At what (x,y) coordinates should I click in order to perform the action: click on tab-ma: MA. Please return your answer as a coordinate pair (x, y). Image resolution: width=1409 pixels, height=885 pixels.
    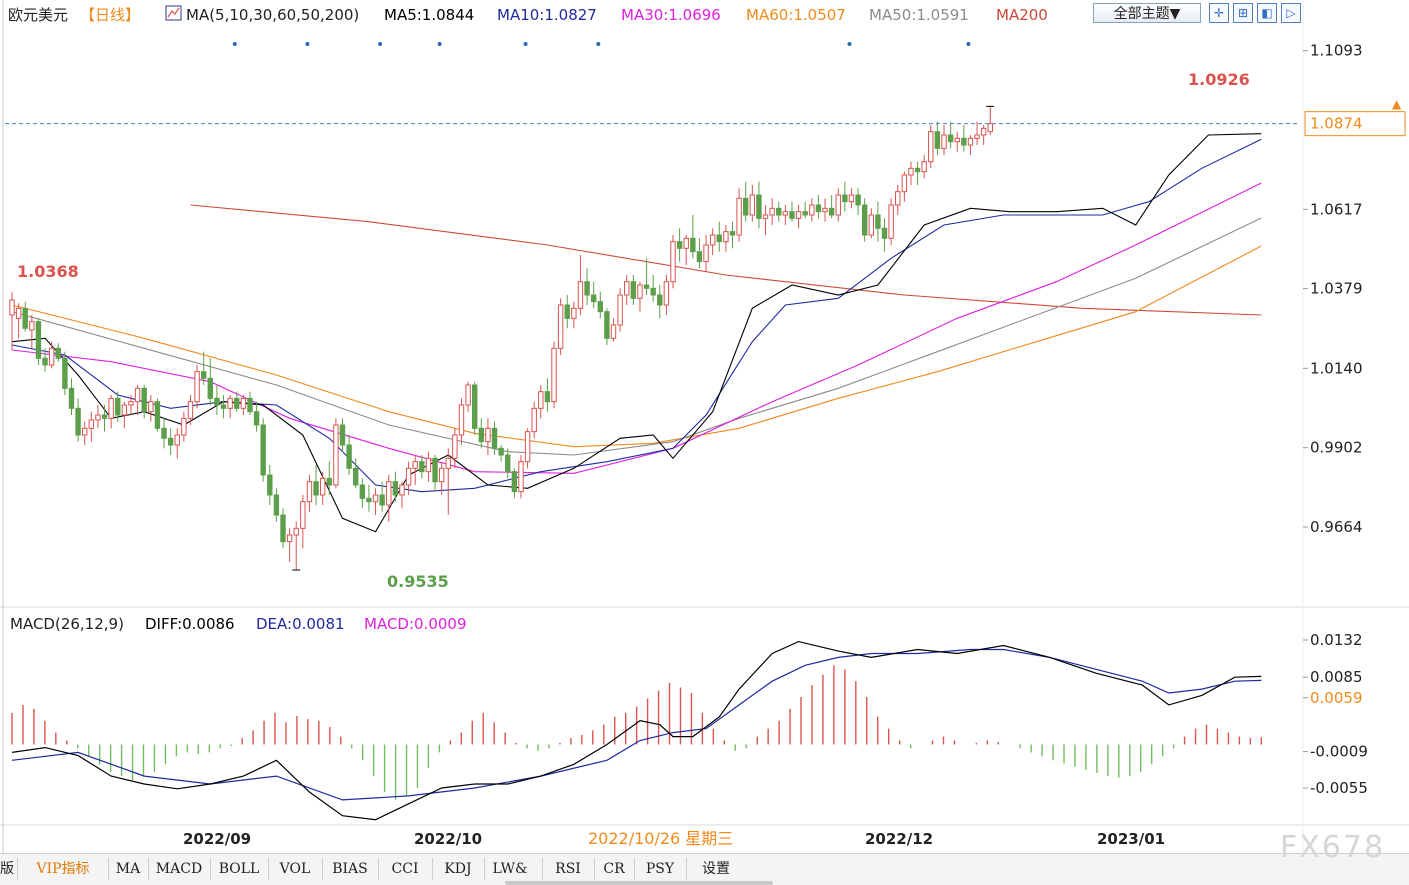
    Looking at the image, I should click on (128, 869).